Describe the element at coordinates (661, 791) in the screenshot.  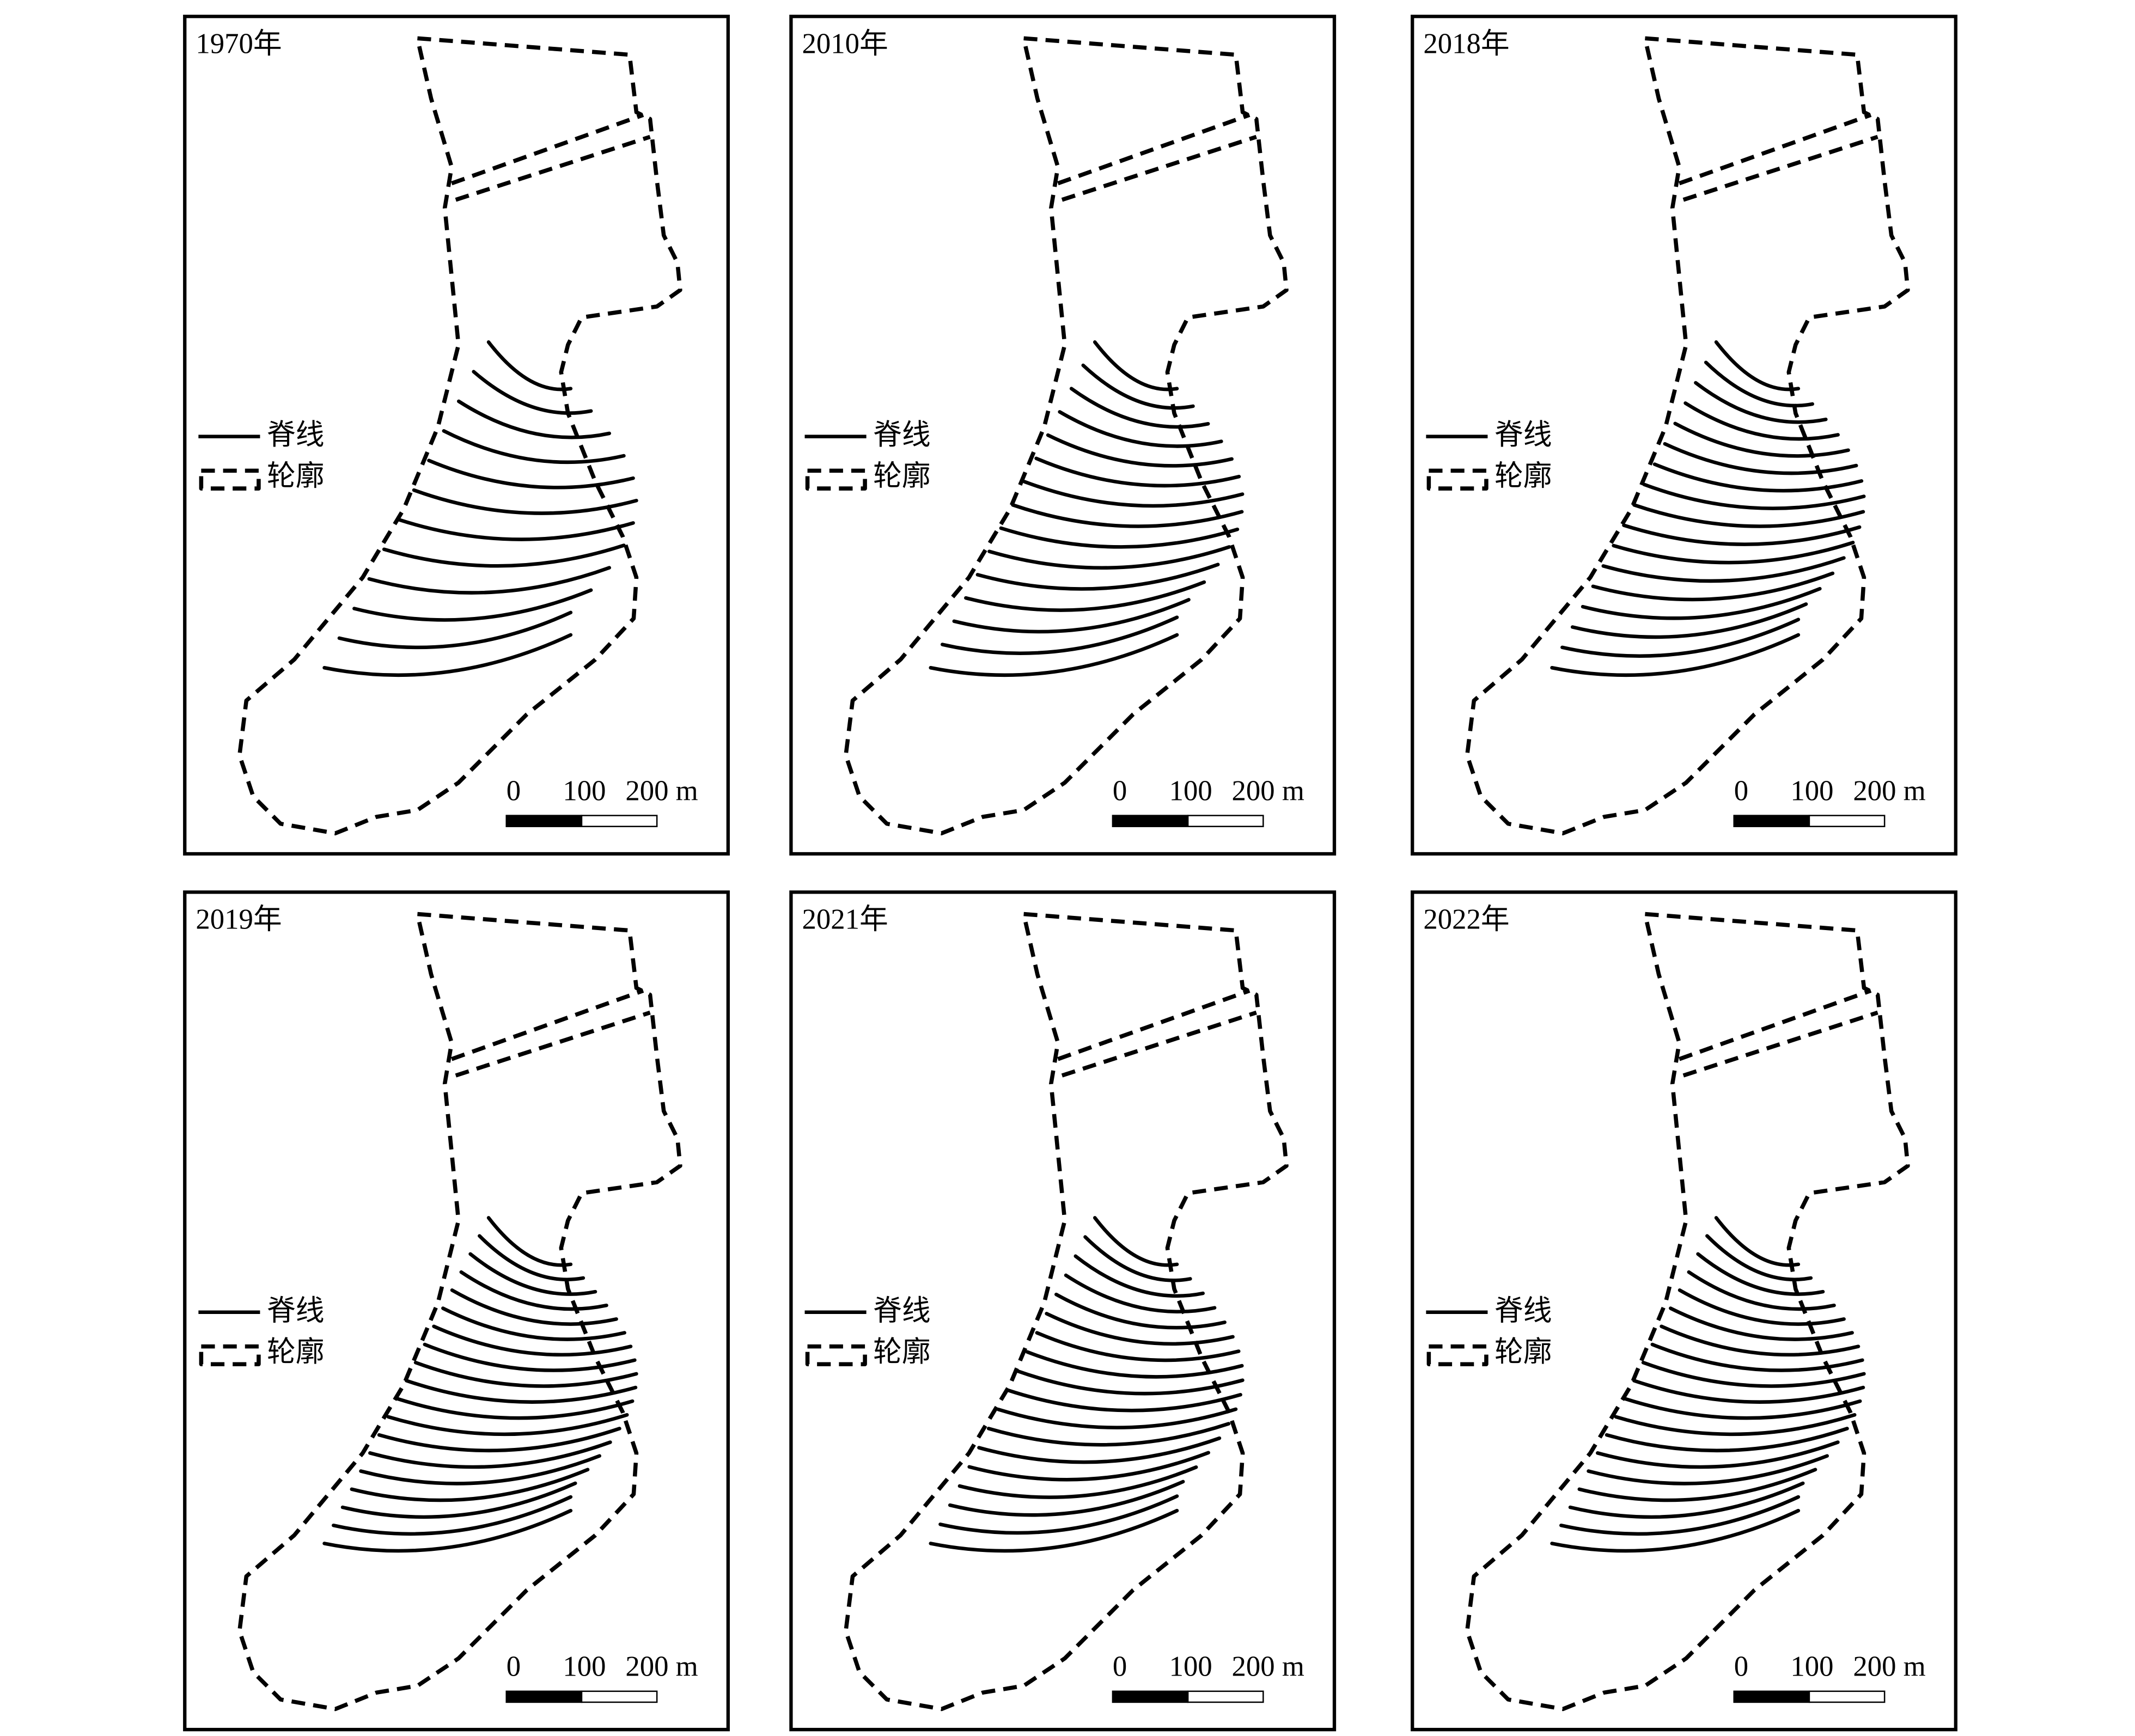
I see `scale-label: 200 m` at that location.